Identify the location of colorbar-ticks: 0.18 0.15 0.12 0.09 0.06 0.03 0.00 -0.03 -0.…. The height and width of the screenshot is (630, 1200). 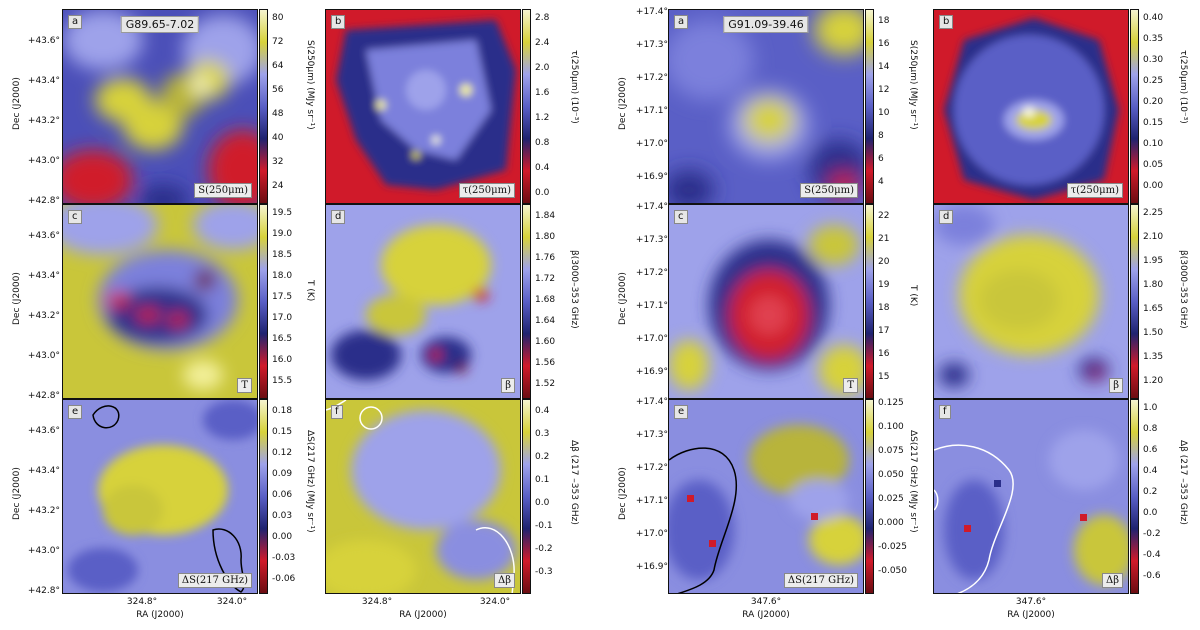
(284, 495).